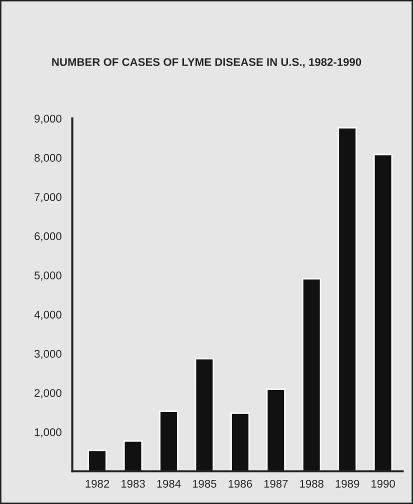  What do you see at coordinates (48, 119) in the screenshot?
I see `y-tick-label: 9,000` at bounding box center [48, 119].